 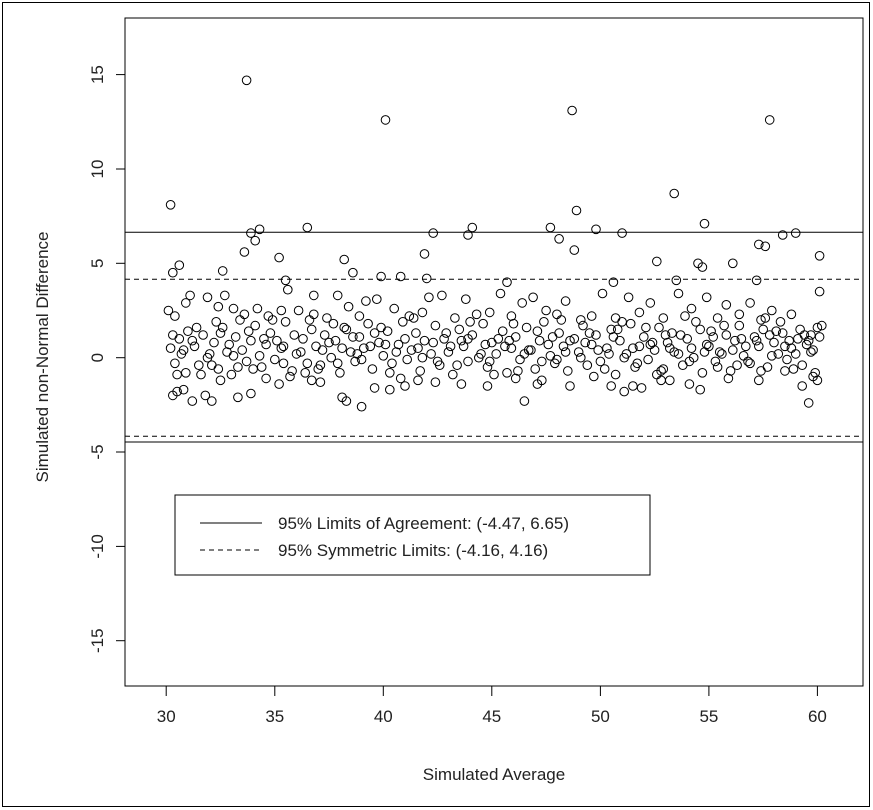 I want to click on x-tick-label: 45, so click(x=491, y=716).